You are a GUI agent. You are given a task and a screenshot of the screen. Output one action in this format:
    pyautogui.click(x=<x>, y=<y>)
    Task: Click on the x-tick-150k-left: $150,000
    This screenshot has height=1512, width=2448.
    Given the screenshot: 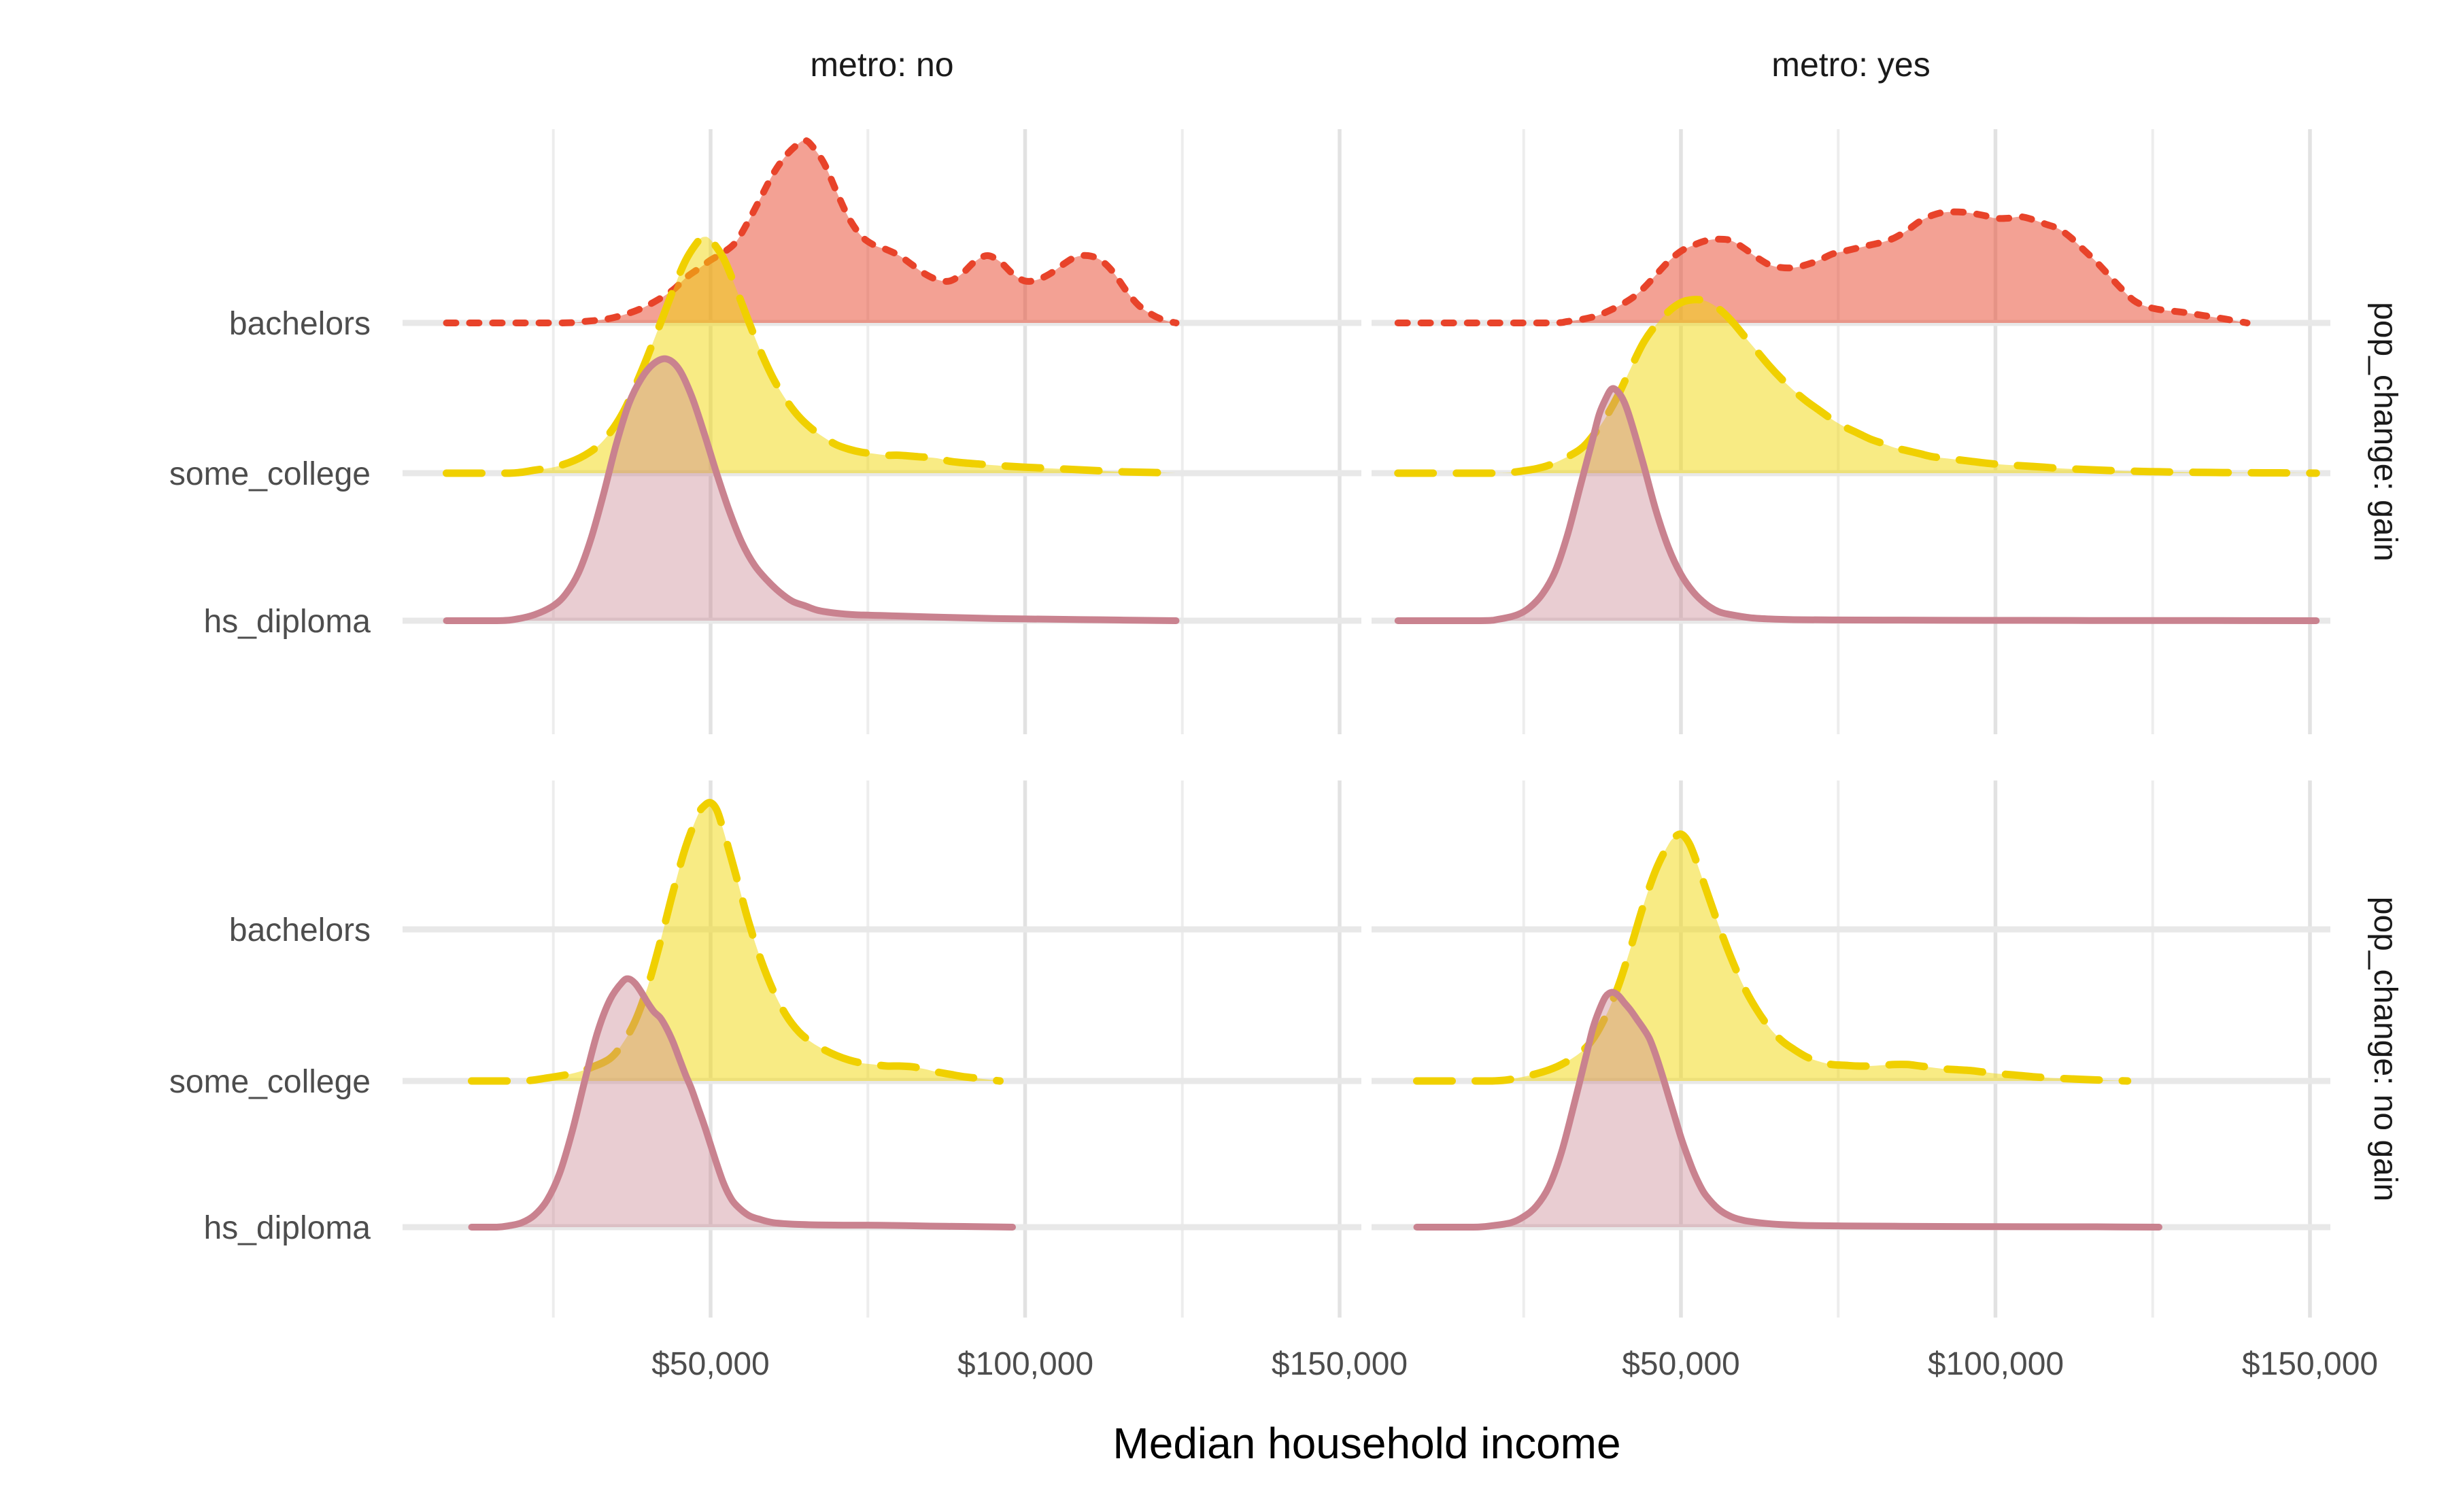 What is the action you would take?
    pyautogui.click(x=1340, y=1364)
    